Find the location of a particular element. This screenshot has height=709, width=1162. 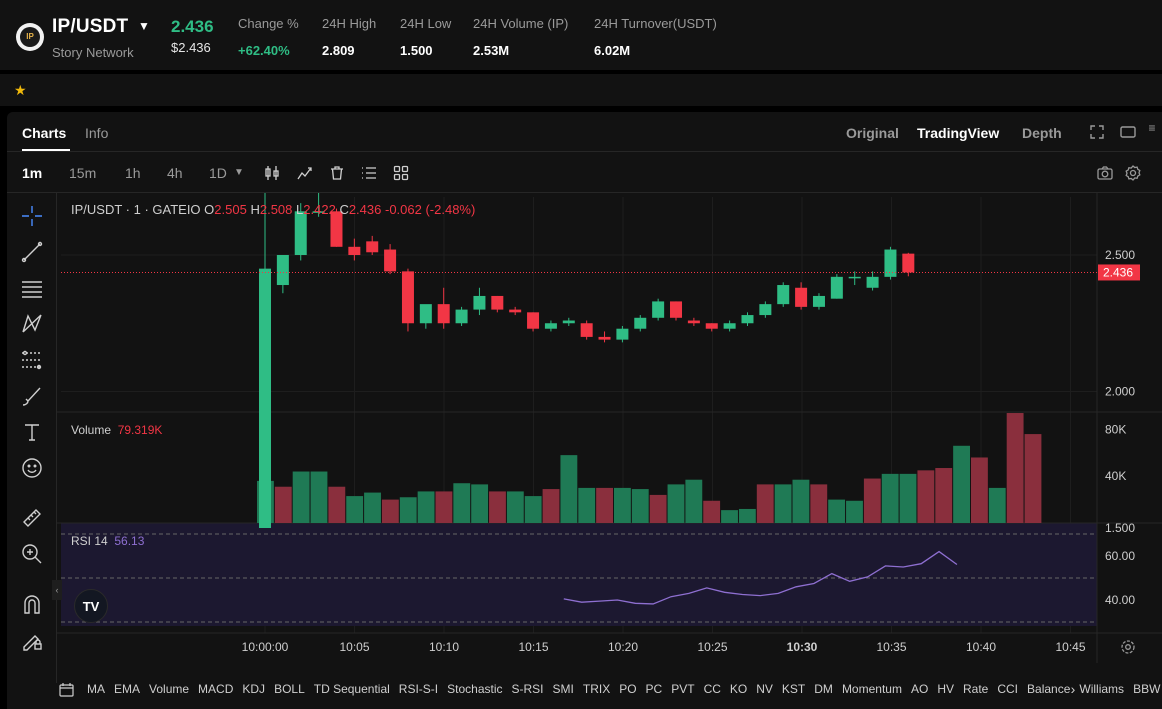

legend-low-label: L is located at coordinates (300, 209).